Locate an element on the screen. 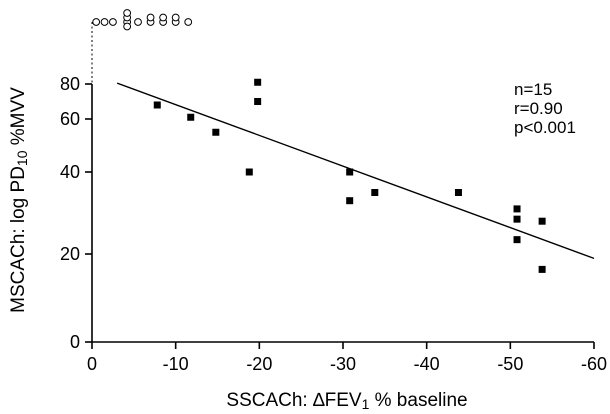  x-axis-label-part: % baseline is located at coordinates (418, 400).